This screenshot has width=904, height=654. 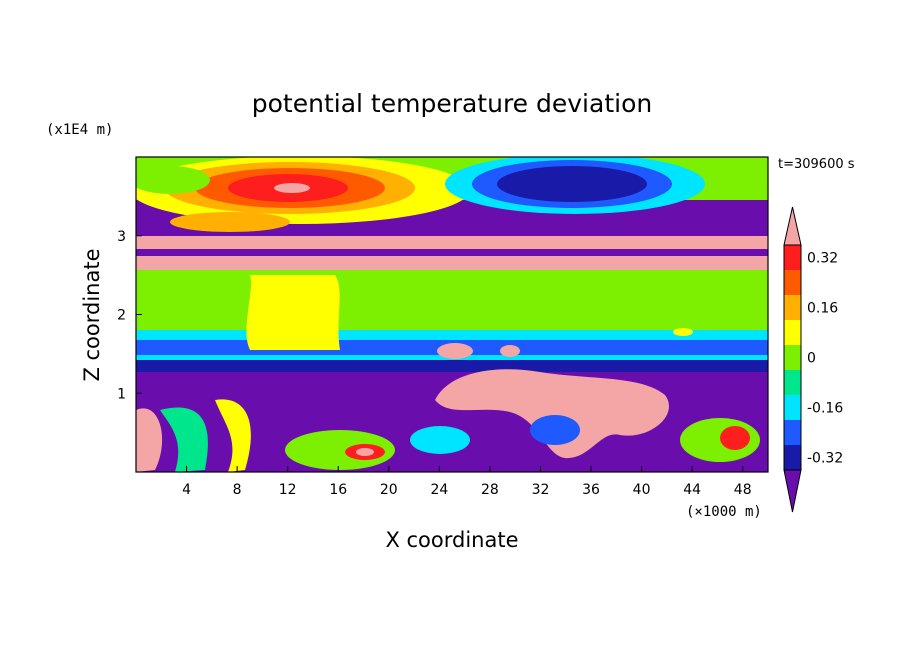 What do you see at coordinates (541, 490) in the screenshot?
I see `x-tick-label: 32` at bounding box center [541, 490].